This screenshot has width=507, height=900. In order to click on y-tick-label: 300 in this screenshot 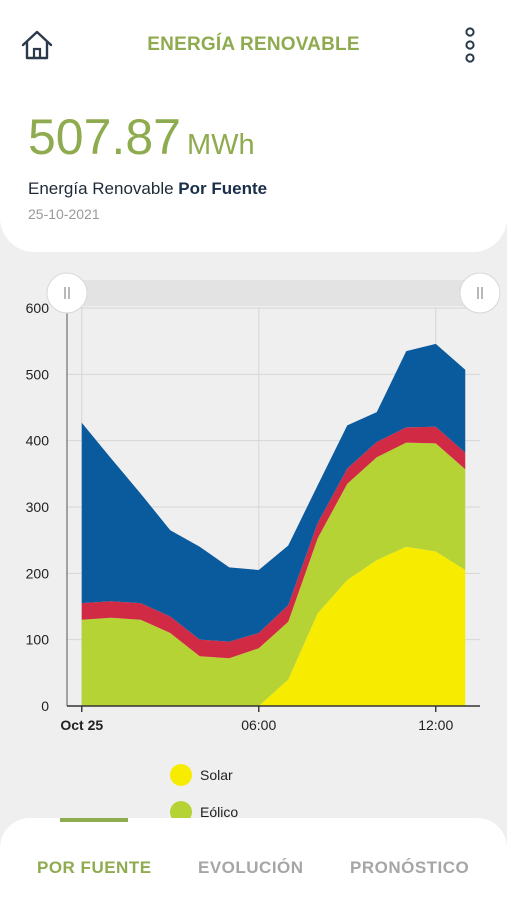, I will do `click(38, 507)`.